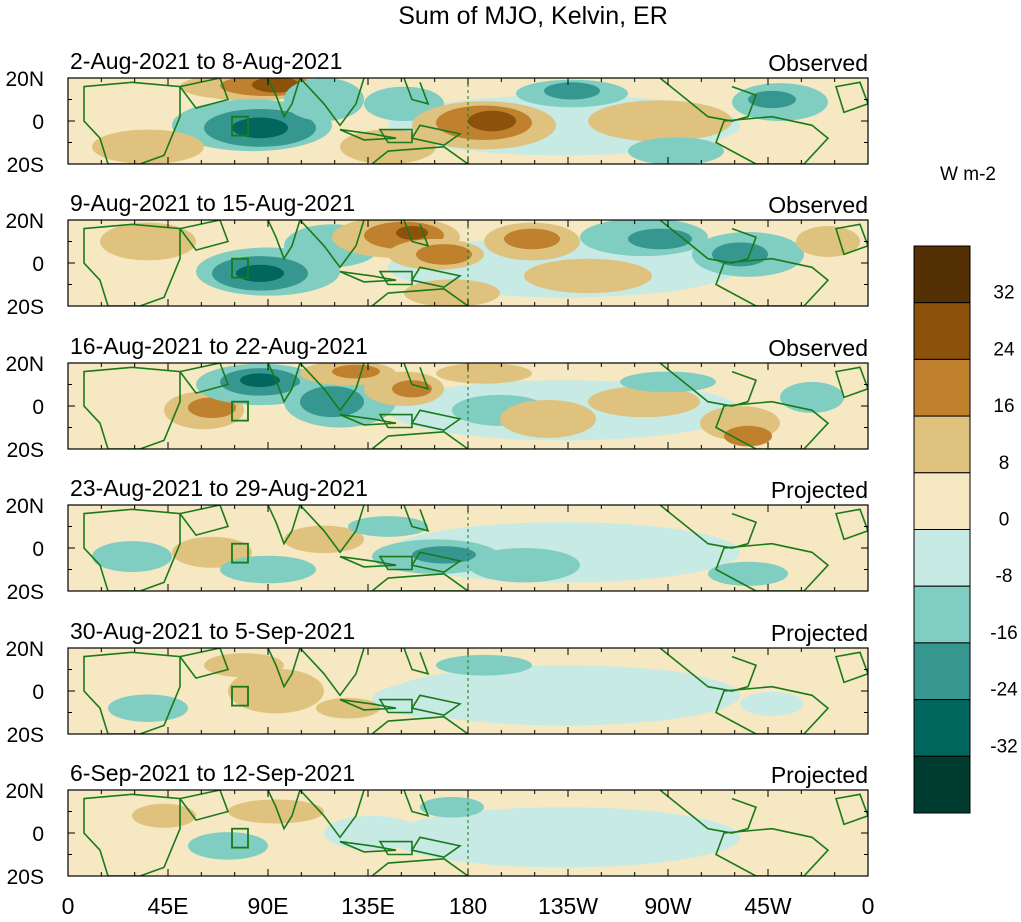 This screenshot has width=1021, height=922. What do you see at coordinates (768, 906) in the screenshot?
I see `x-tick-label: 45W` at bounding box center [768, 906].